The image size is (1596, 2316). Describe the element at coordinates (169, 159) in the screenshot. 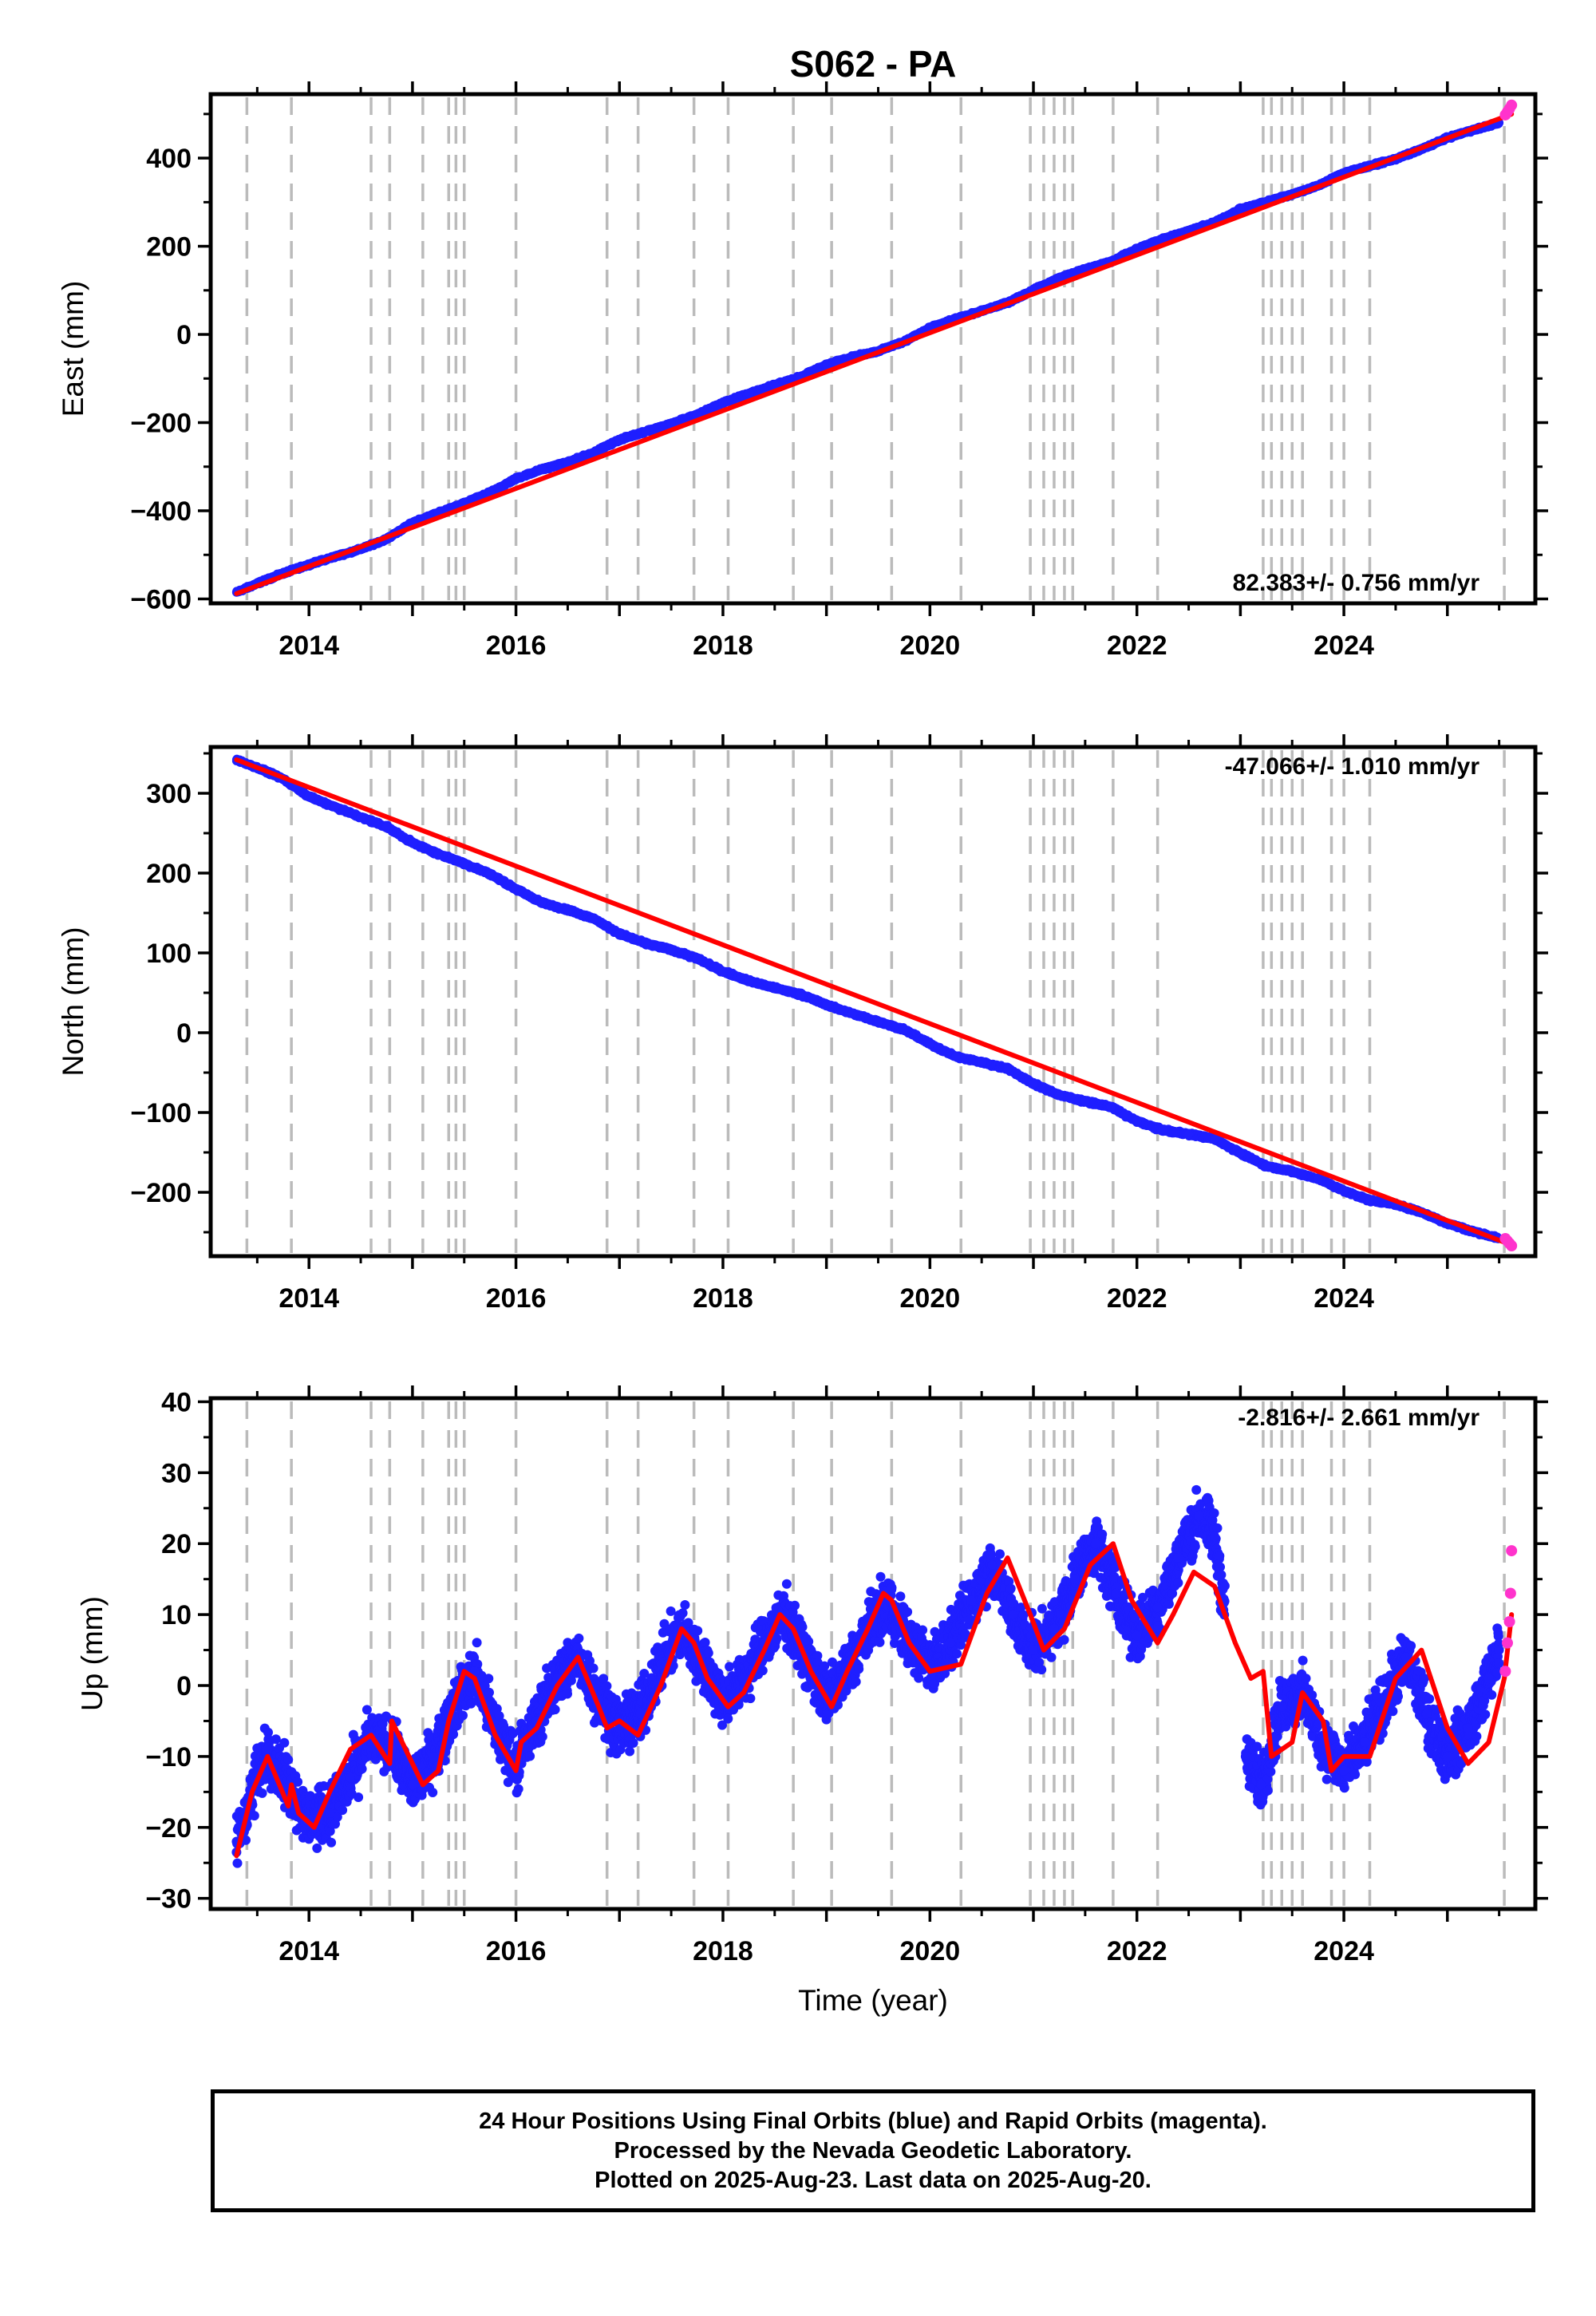

I see `y-tick-label: 400` at that location.